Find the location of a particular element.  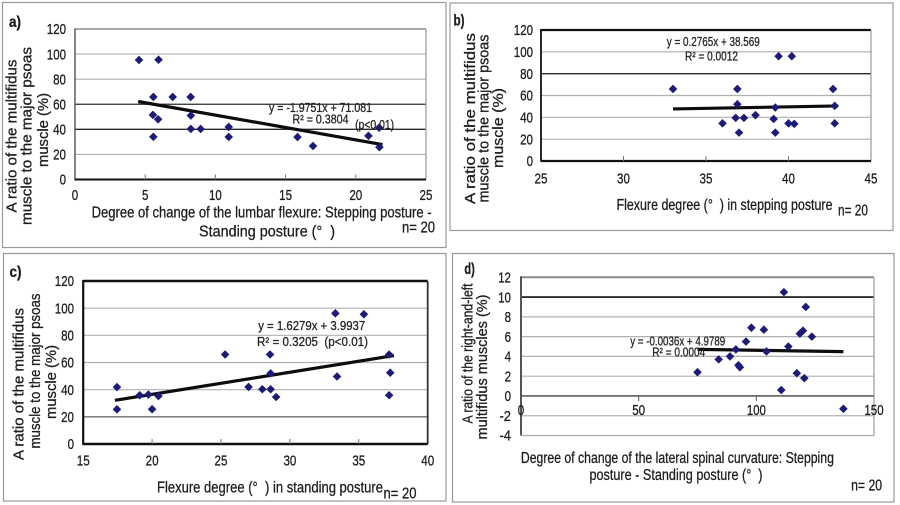

svg-text:Flexure degree (° ) in standi: Flexure degree (° ) in standing posture is located at coordinates (270, 487).